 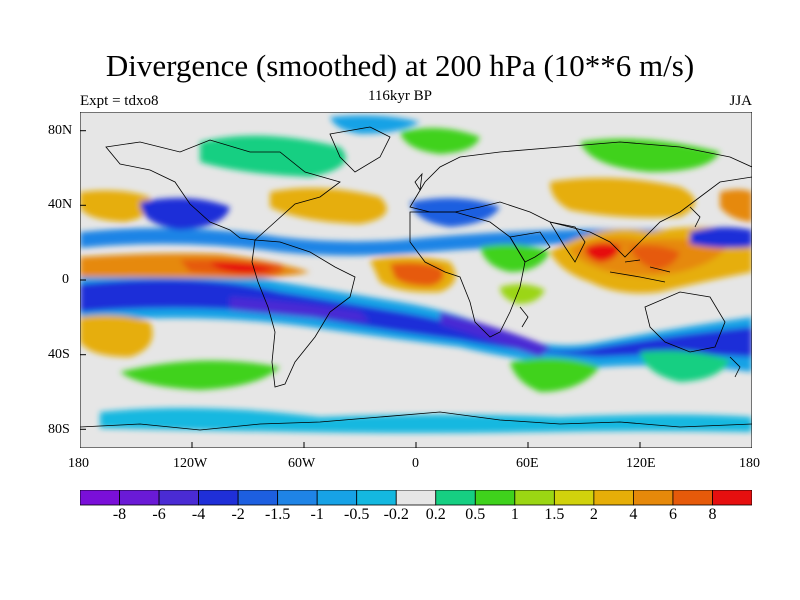 I want to click on colorbar-label: 8, so click(x=712, y=514).